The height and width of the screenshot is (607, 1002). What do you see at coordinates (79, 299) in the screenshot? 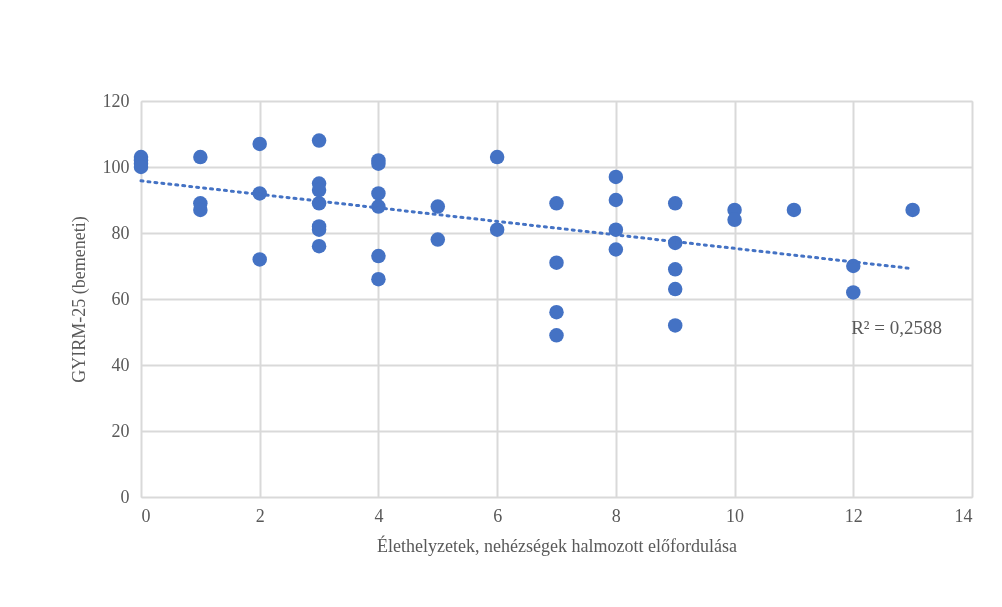
I see `y-axis-title: GYIRM-25 (bemeneti)` at bounding box center [79, 299].